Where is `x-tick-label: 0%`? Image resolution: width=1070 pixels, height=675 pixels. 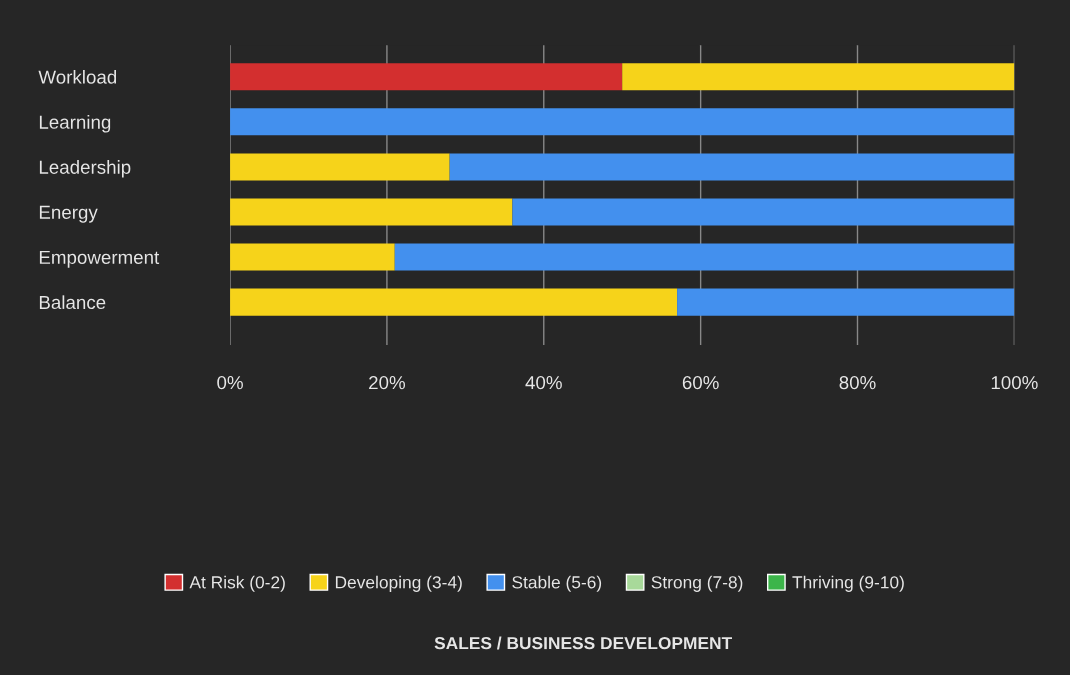
x-tick-label: 0% is located at coordinates (230, 382).